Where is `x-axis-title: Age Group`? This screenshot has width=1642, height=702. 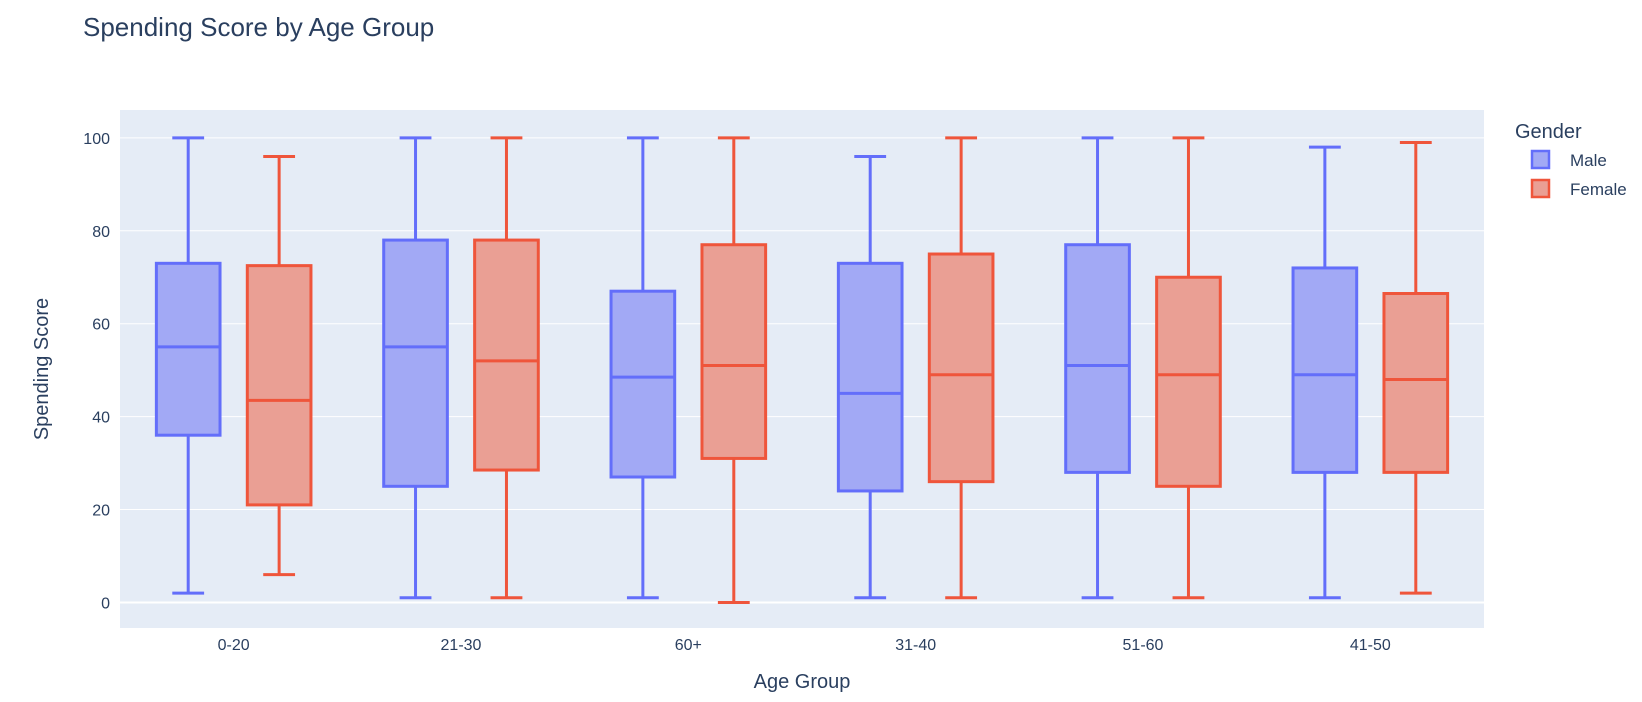
x-axis-title: Age Group is located at coordinates (802, 682).